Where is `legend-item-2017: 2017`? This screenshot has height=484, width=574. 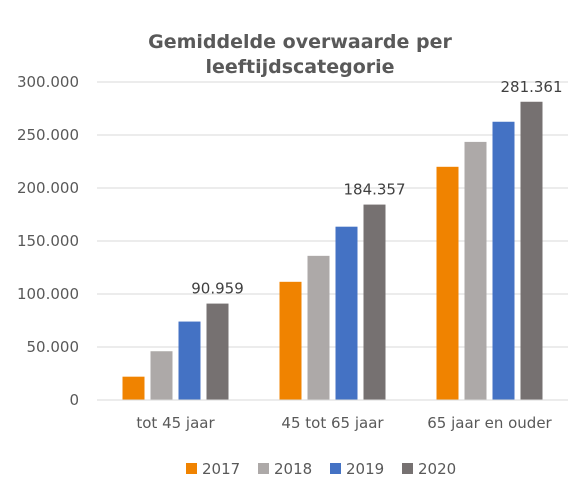 legend-item-2017: 2017 is located at coordinates (213, 469).